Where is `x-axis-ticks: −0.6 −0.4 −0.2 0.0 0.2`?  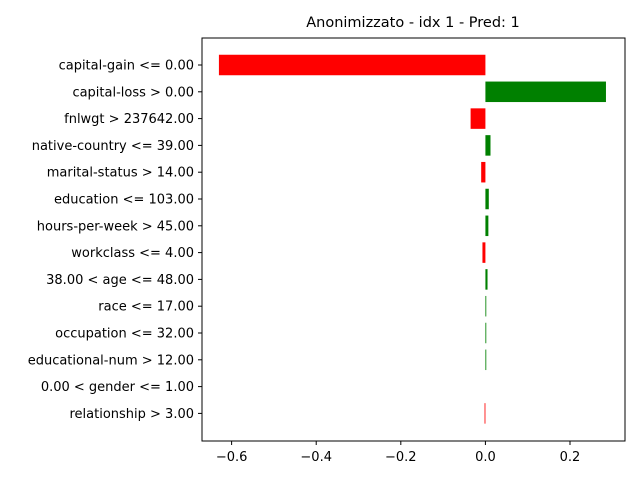
x-axis-ticks: −0.6 −0.4 −0.2 0.0 0.2 is located at coordinates (398, 453).